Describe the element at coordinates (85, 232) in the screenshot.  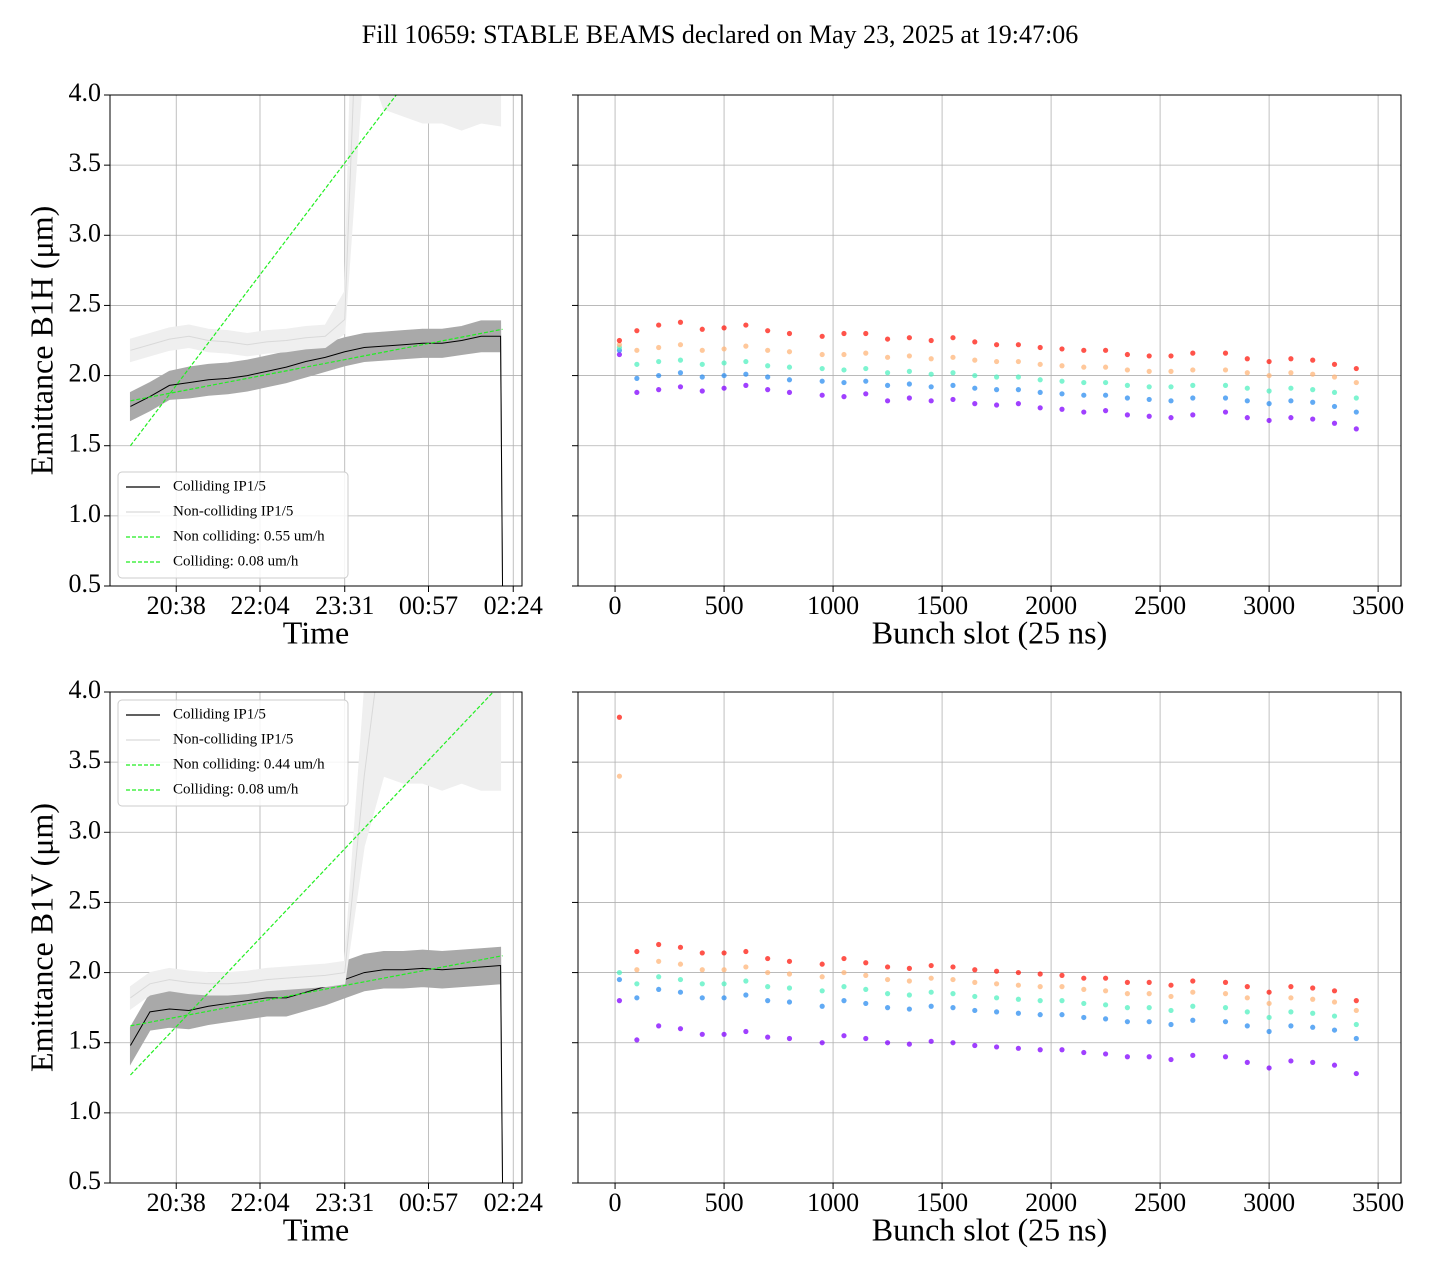
I see `y-tick-label: 3.0` at that location.